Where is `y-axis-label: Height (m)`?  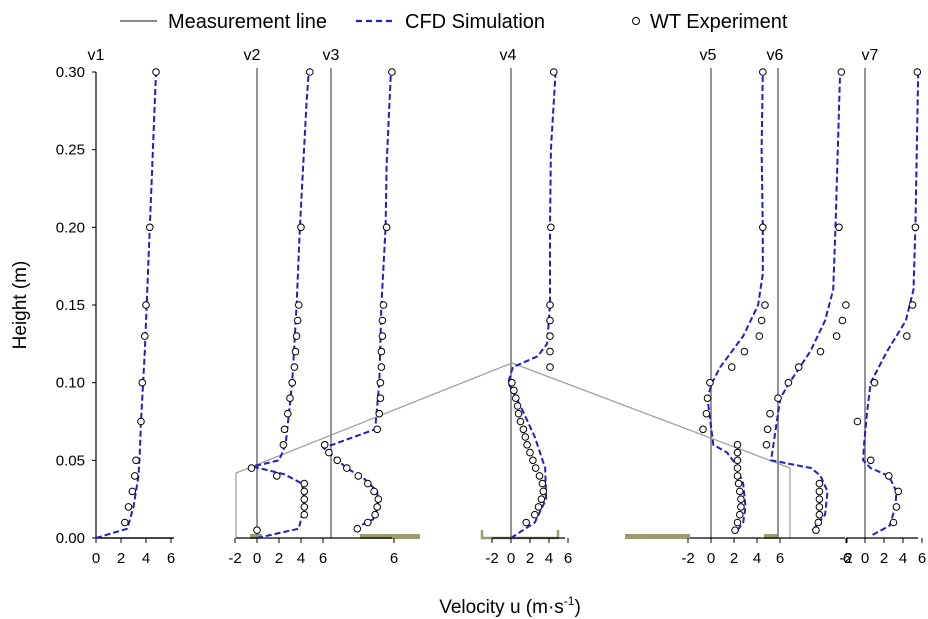 y-axis-label: Height (m) is located at coordinates (20, 305).